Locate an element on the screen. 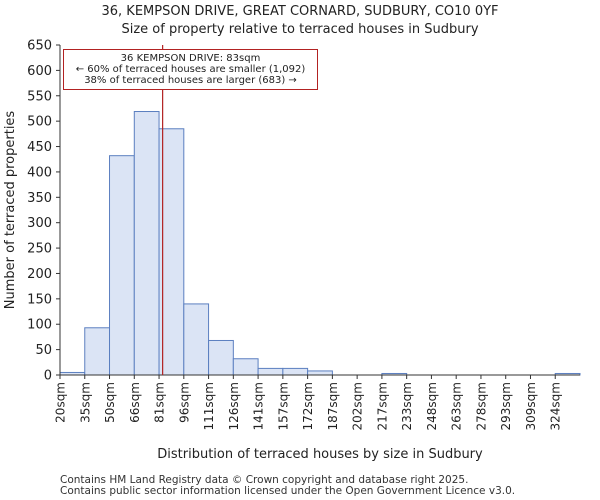 The height and width of the screenshot is (500, 600). y-tick-label: 250 is located at coordinates (39, 249).